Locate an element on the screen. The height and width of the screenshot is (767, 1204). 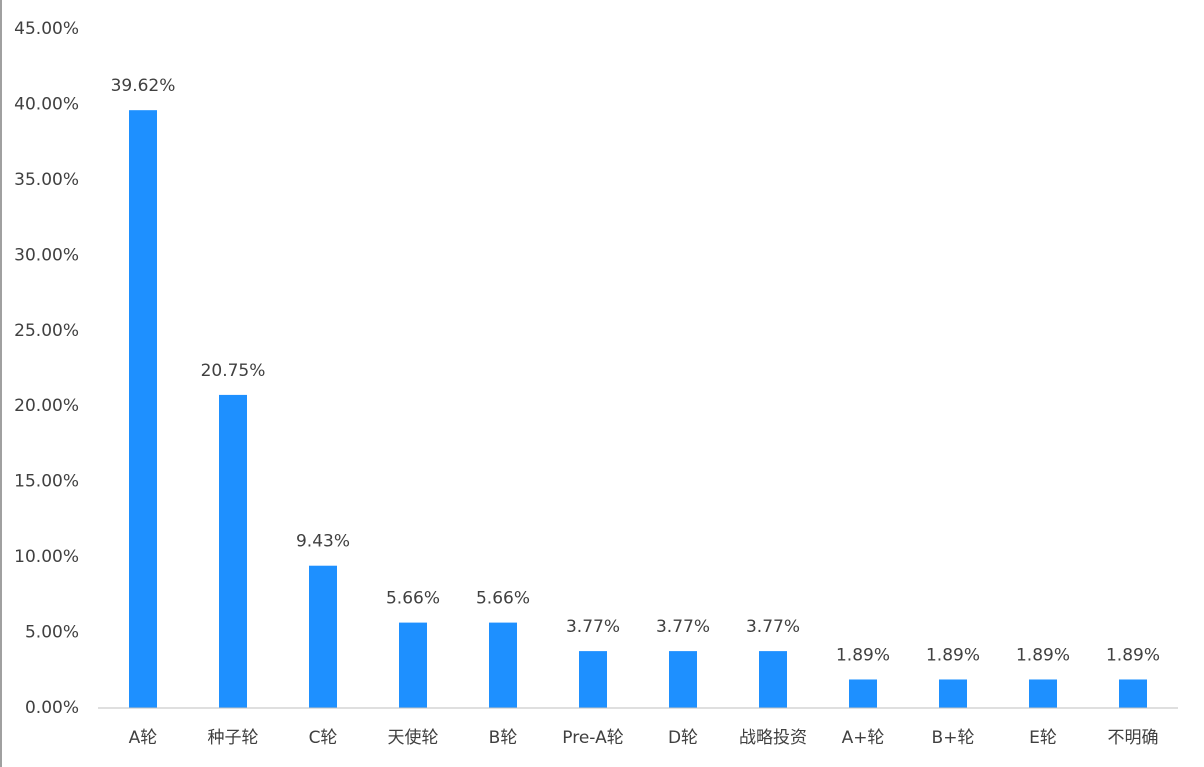
x-tick-label: 战略投资 is located at coordinates (773, 738).